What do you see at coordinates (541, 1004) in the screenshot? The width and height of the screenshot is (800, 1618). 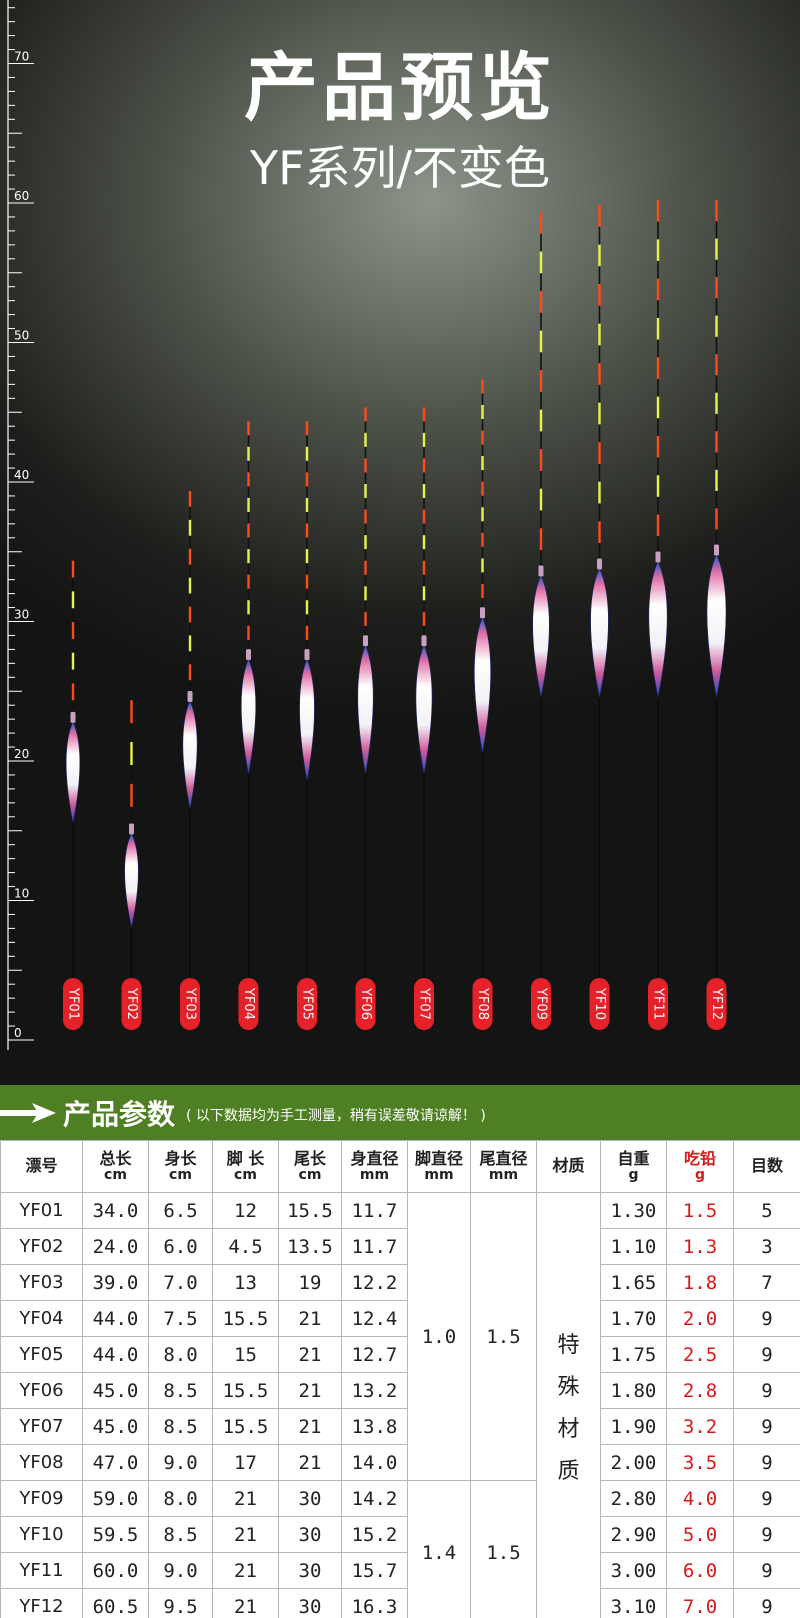 I see `float-code-tag: YF09` at bounding box center [541, 1004].